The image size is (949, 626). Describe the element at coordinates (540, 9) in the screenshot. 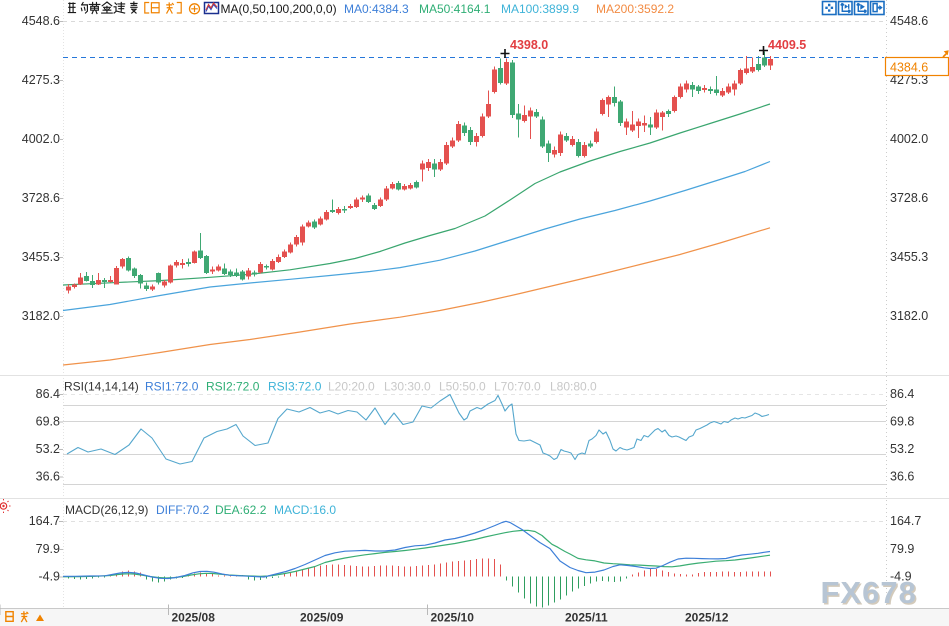

I see `svg-text: MA100:3899.9` at that location.